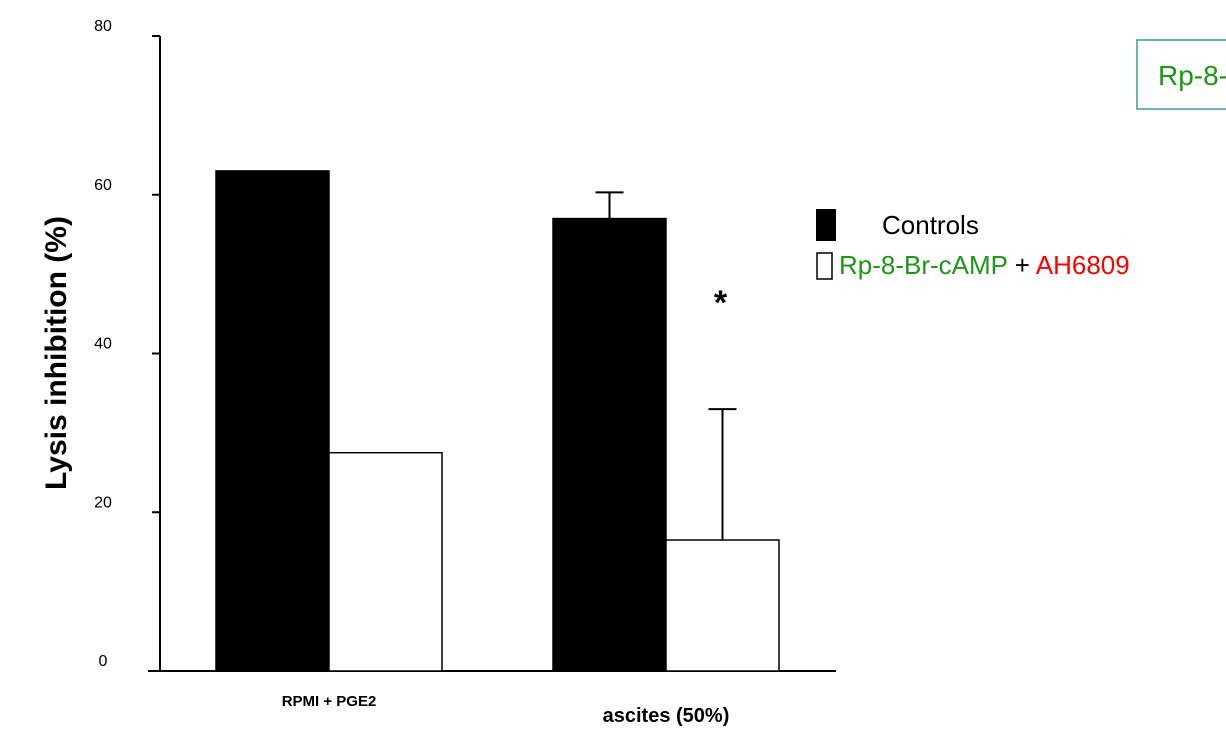  What do you see at coordinates (973, 244) in the screenshot?
I see `legend: Controls Rp-8-Br-cAMP + AH6809` at bounding box center [973, 244].